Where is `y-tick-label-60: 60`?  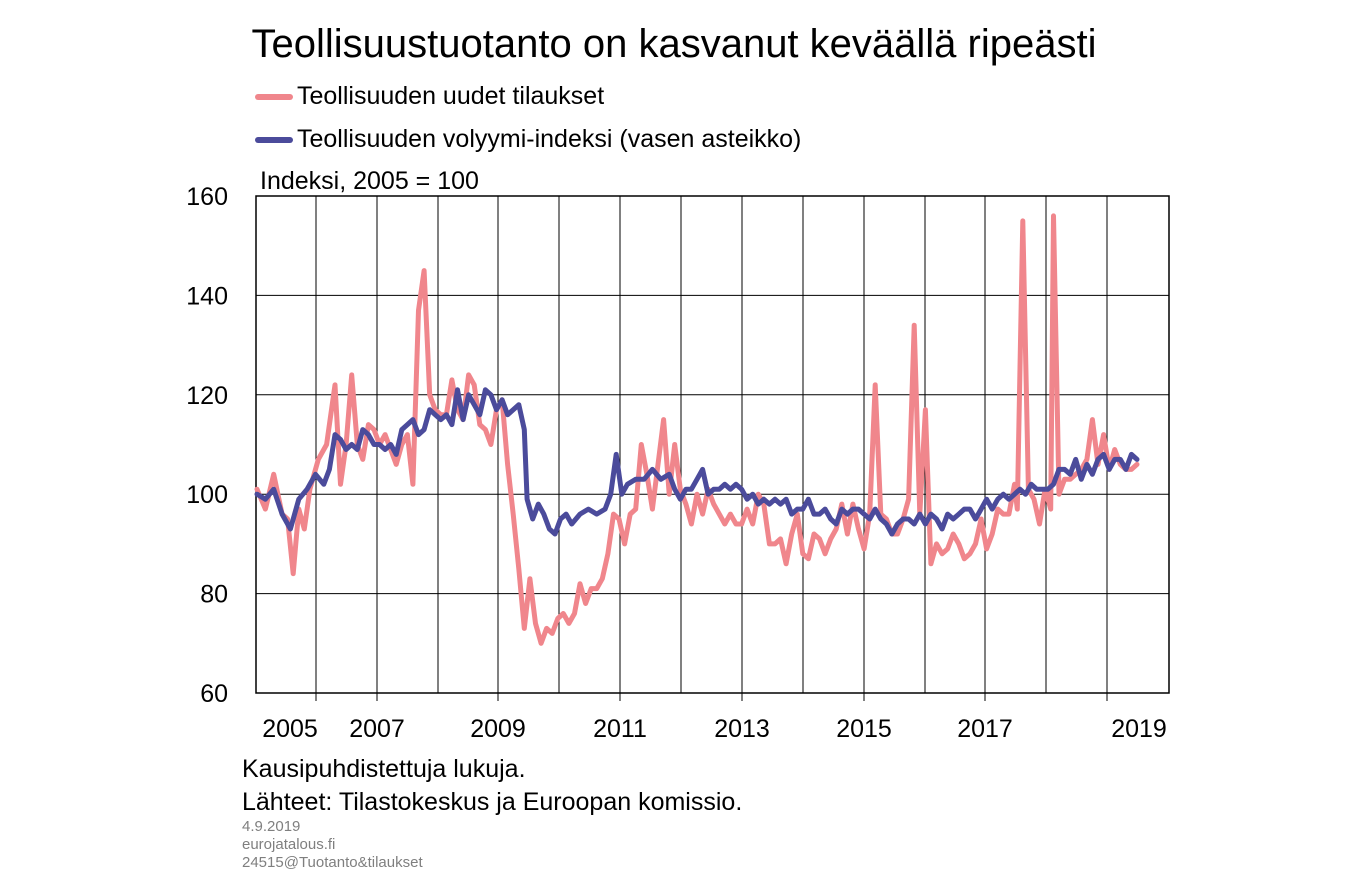
y-tick-label-60: 60 is located at coordinates (214, 694).